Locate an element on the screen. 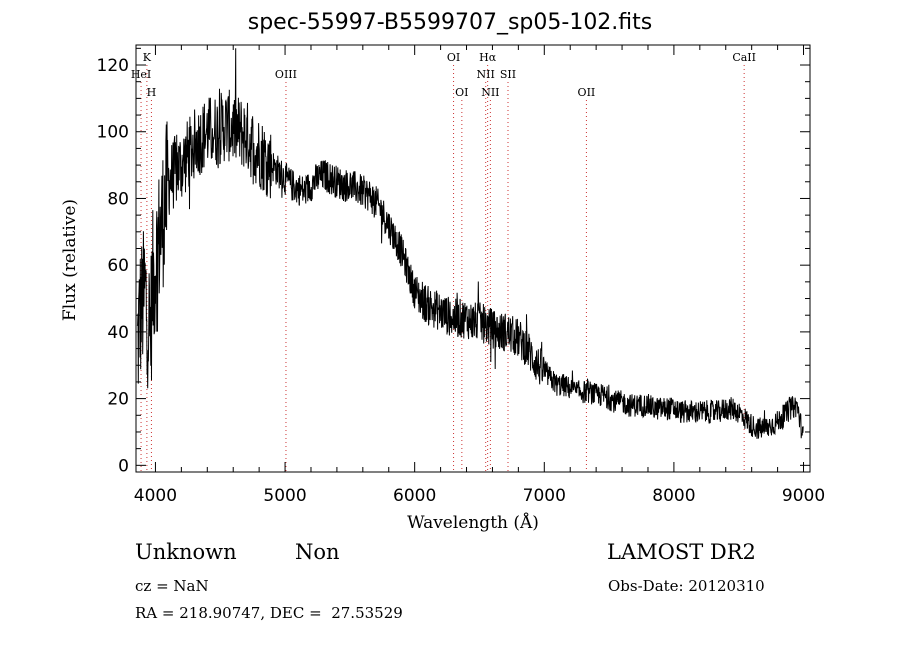 Image resolution: width=900 pixels, height=650 pixels. redshift-cz: cz = NaN is located at coordinates (172, 586).